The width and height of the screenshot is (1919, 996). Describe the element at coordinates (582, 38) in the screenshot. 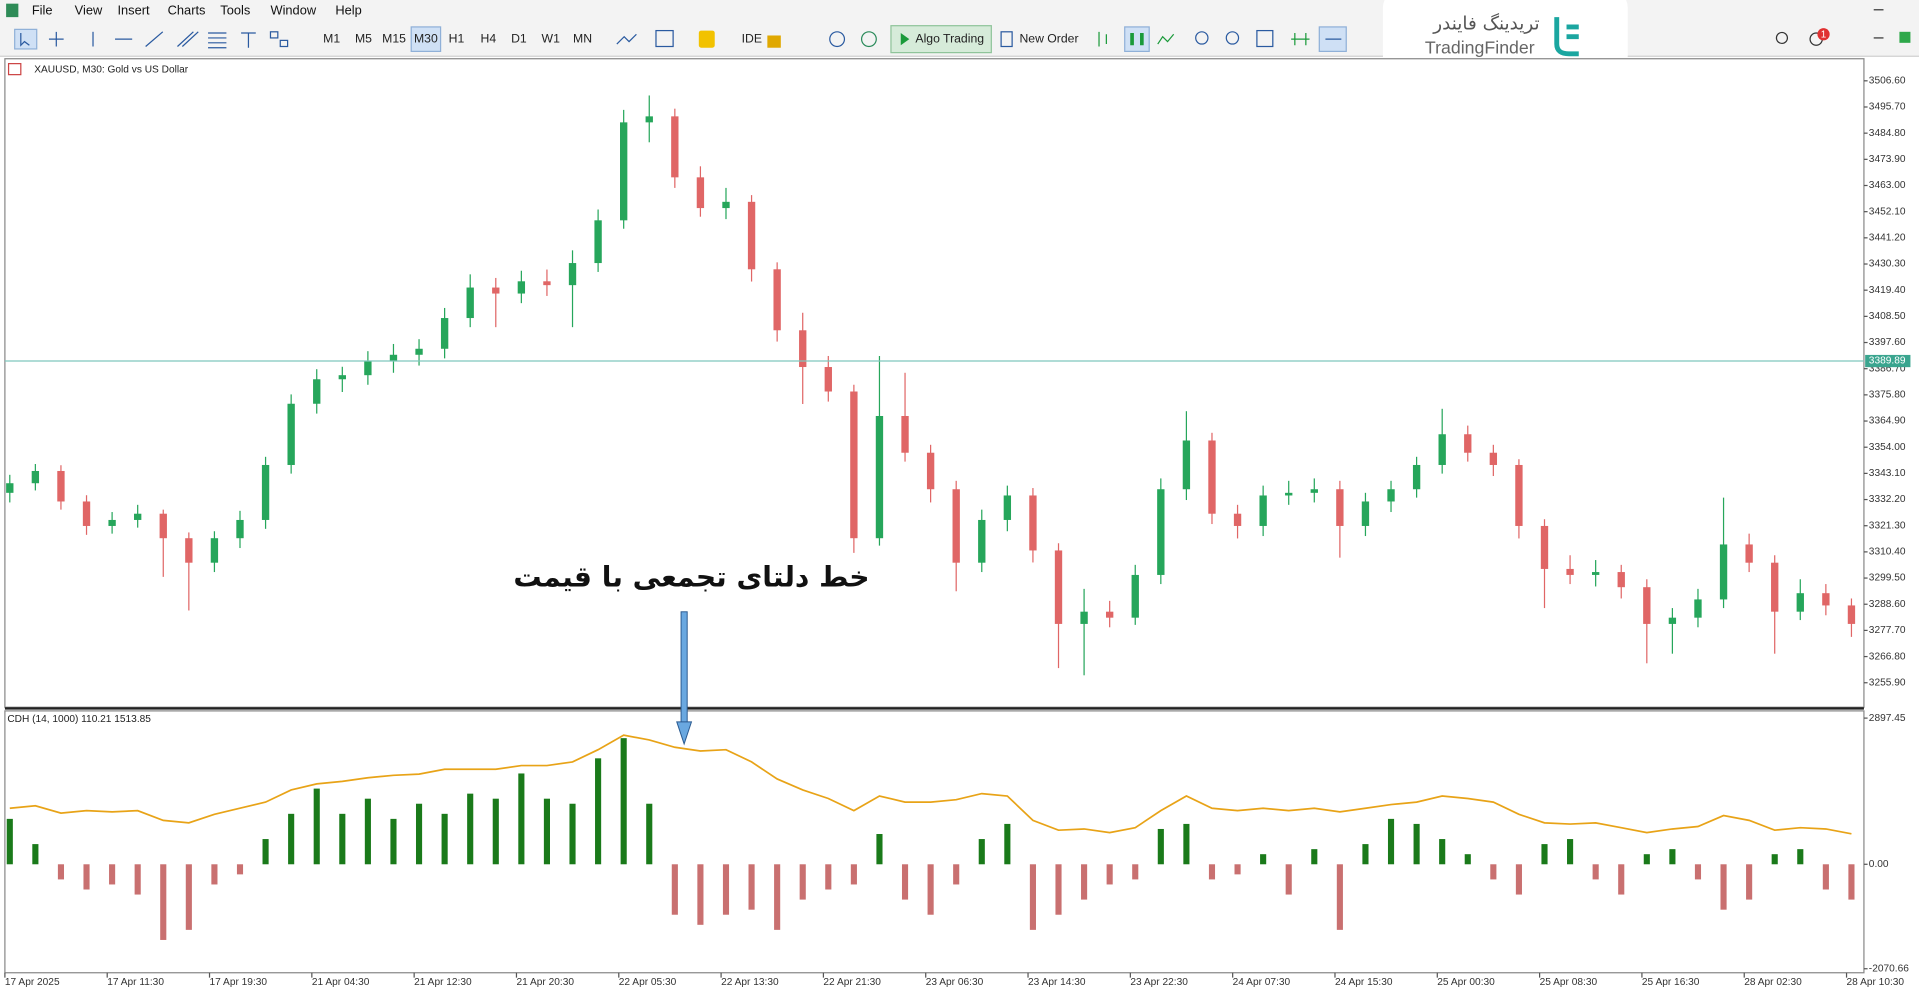

I see `timeframe-button: MN` at that location.